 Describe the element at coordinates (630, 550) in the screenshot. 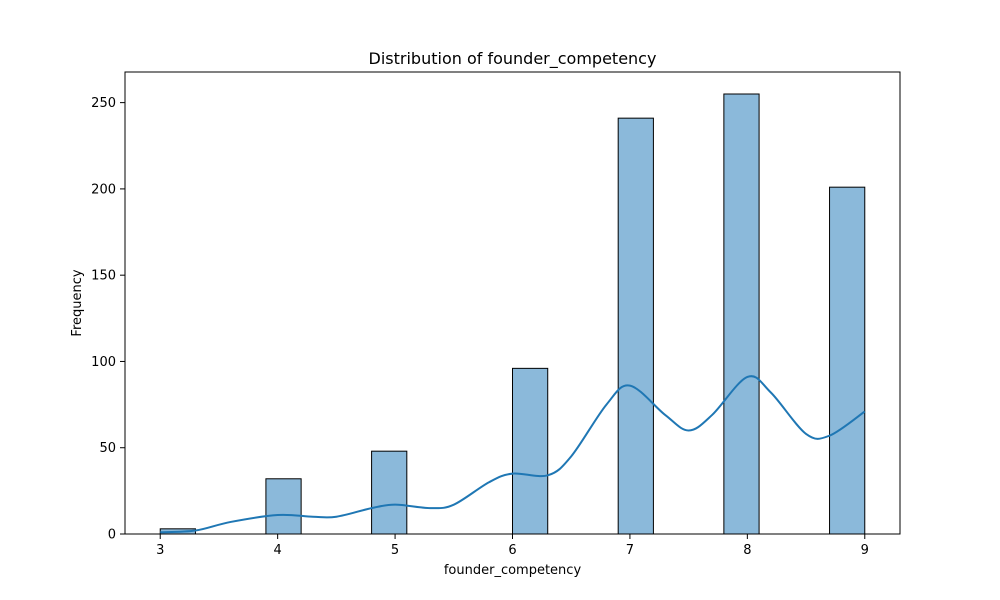

I see `x-tick-label: 7` at that location.